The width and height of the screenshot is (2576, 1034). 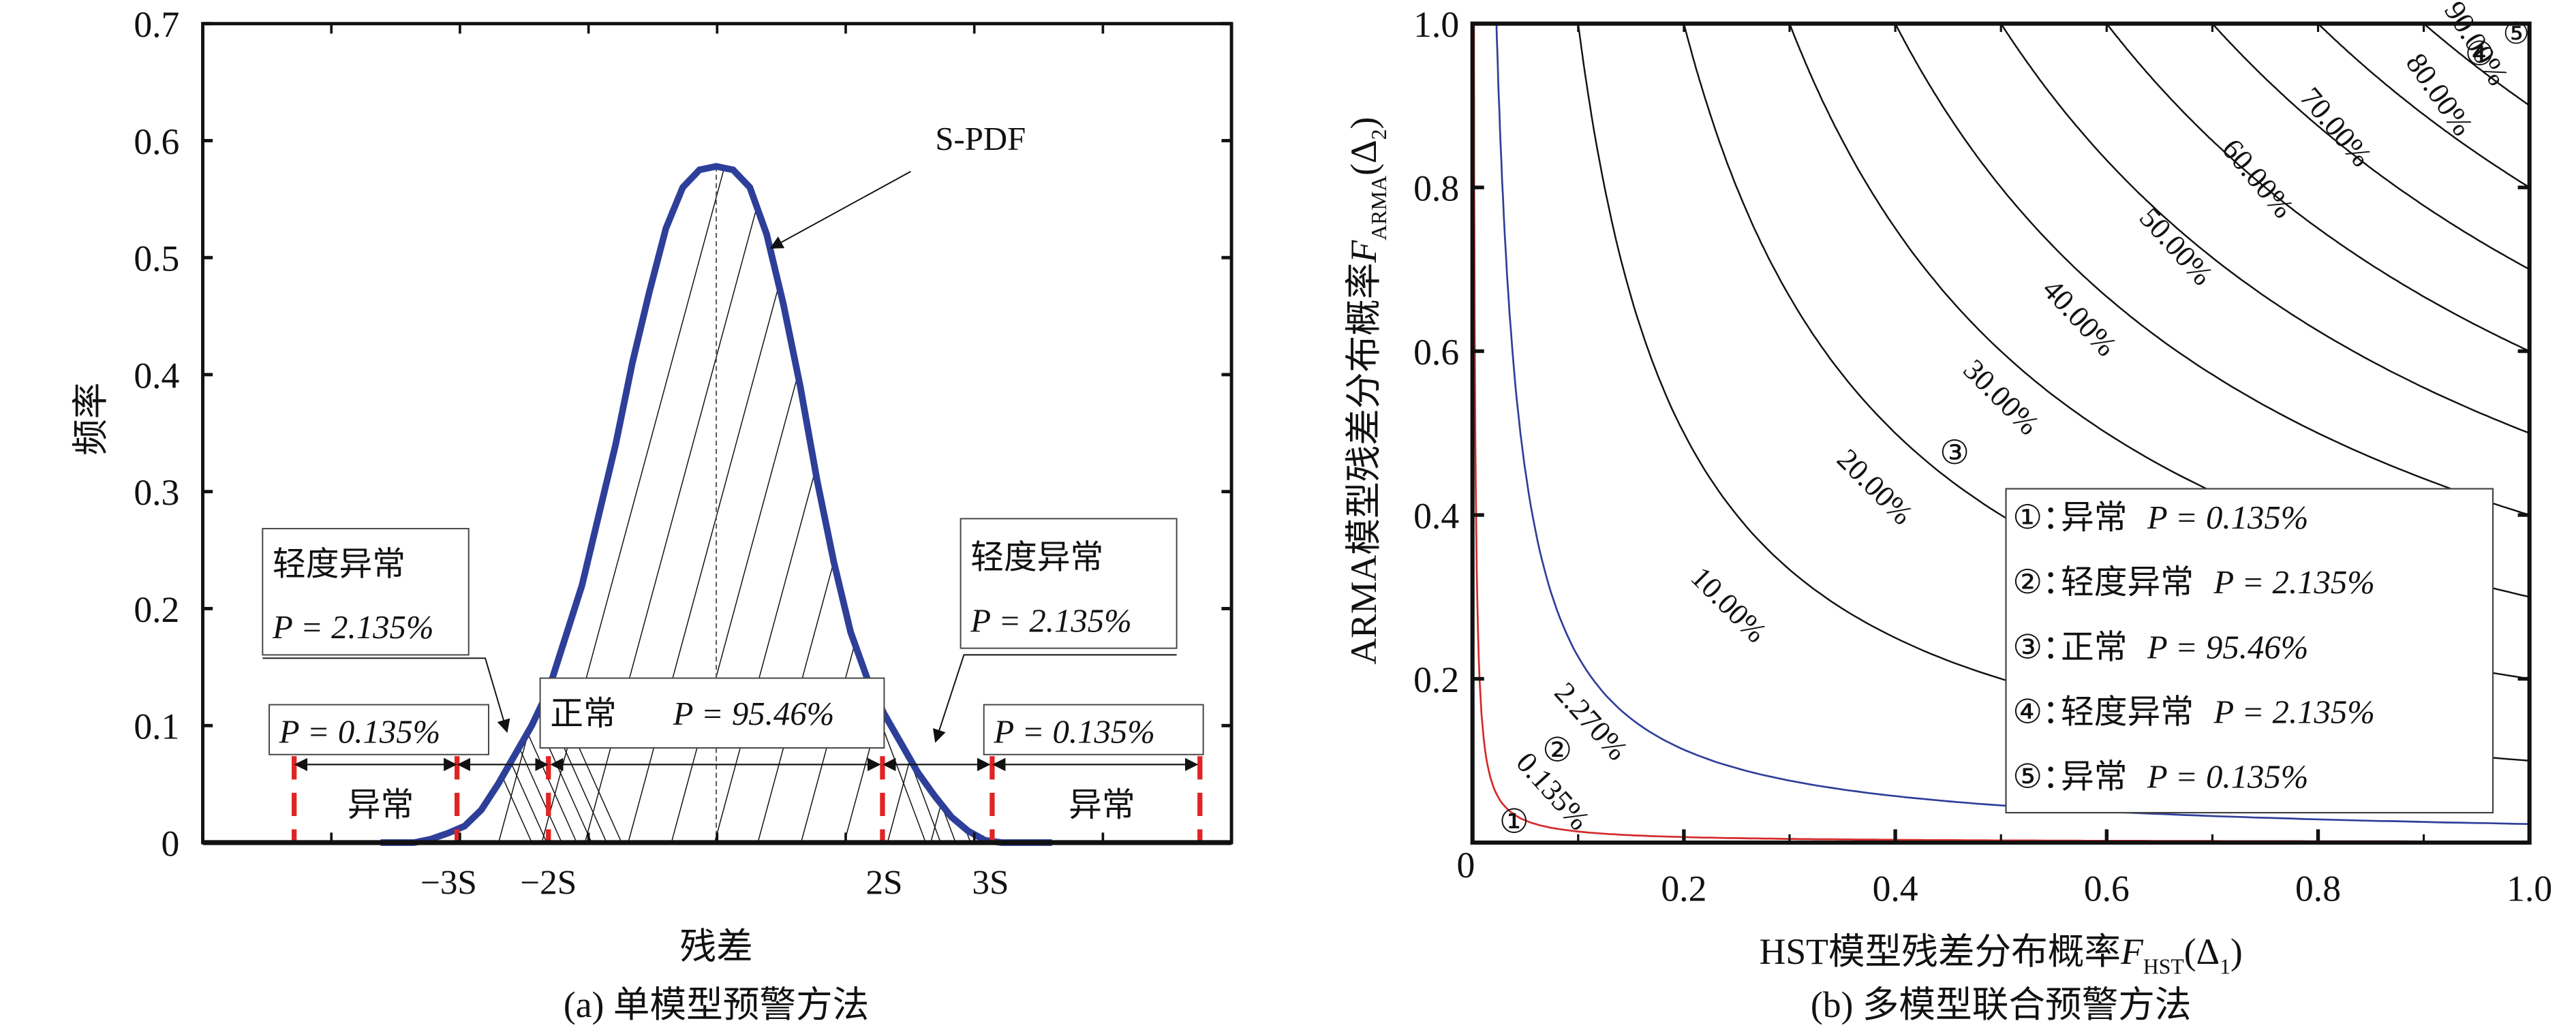 I want to click on region-marker-5: ⑤, so click(x=2516, y=34).